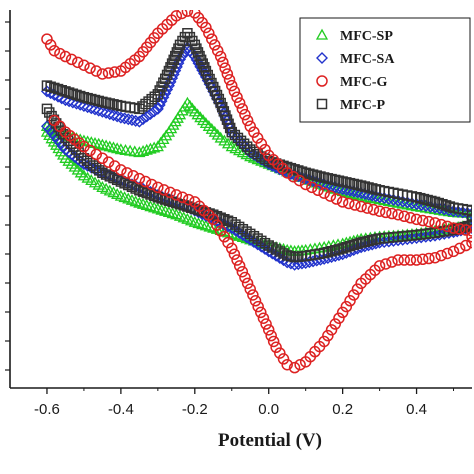  I want to click on x-tick-label: 0.4, so click(416, 409).